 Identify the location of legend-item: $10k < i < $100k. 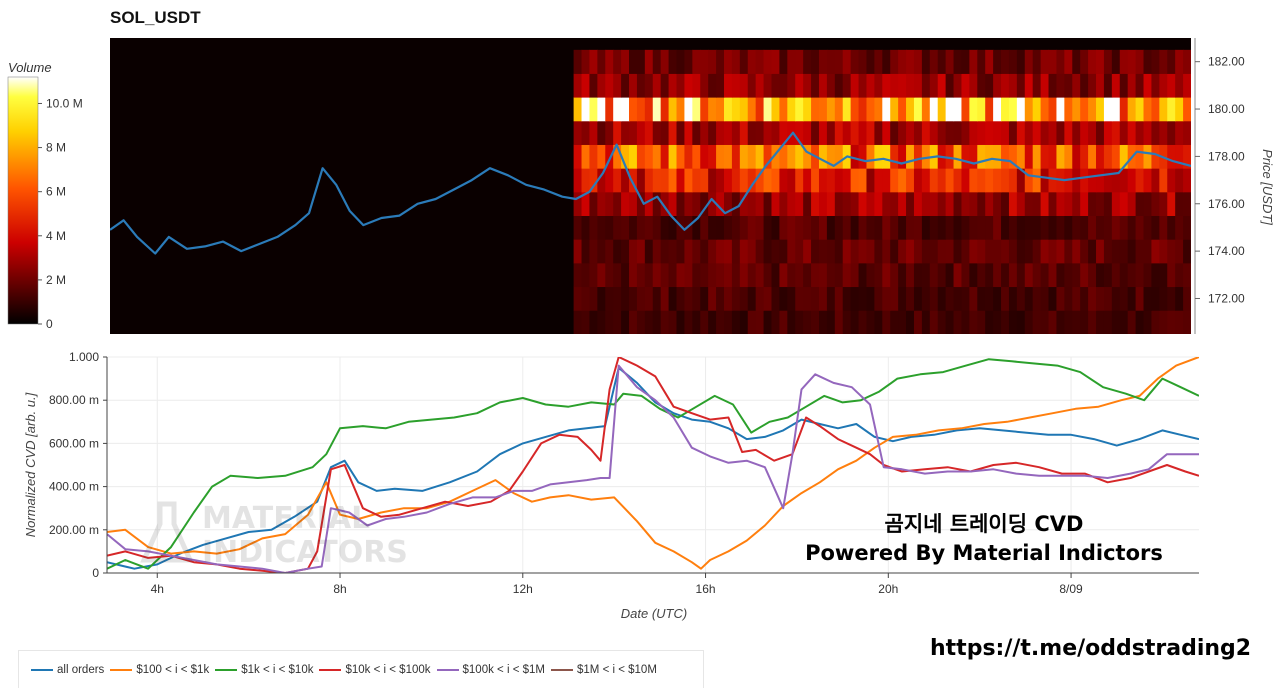
(375, 670).